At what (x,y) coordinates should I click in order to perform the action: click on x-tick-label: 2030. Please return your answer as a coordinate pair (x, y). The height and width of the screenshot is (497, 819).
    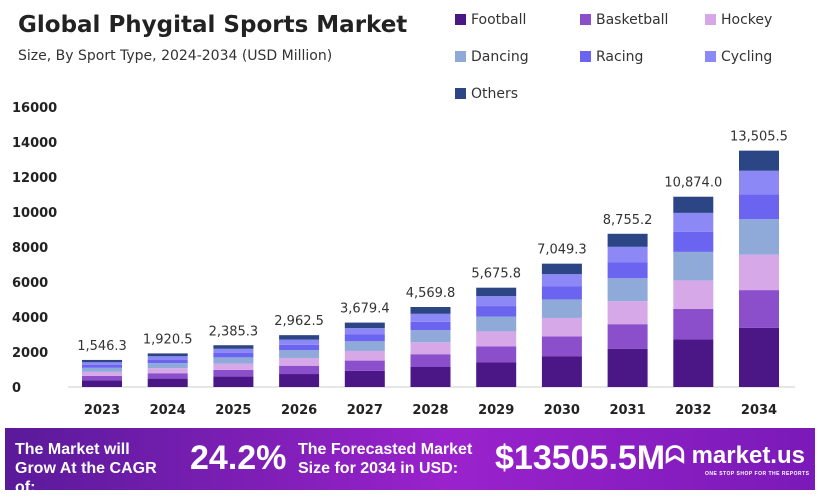
    Looking at the image, I should click on (562, 410).